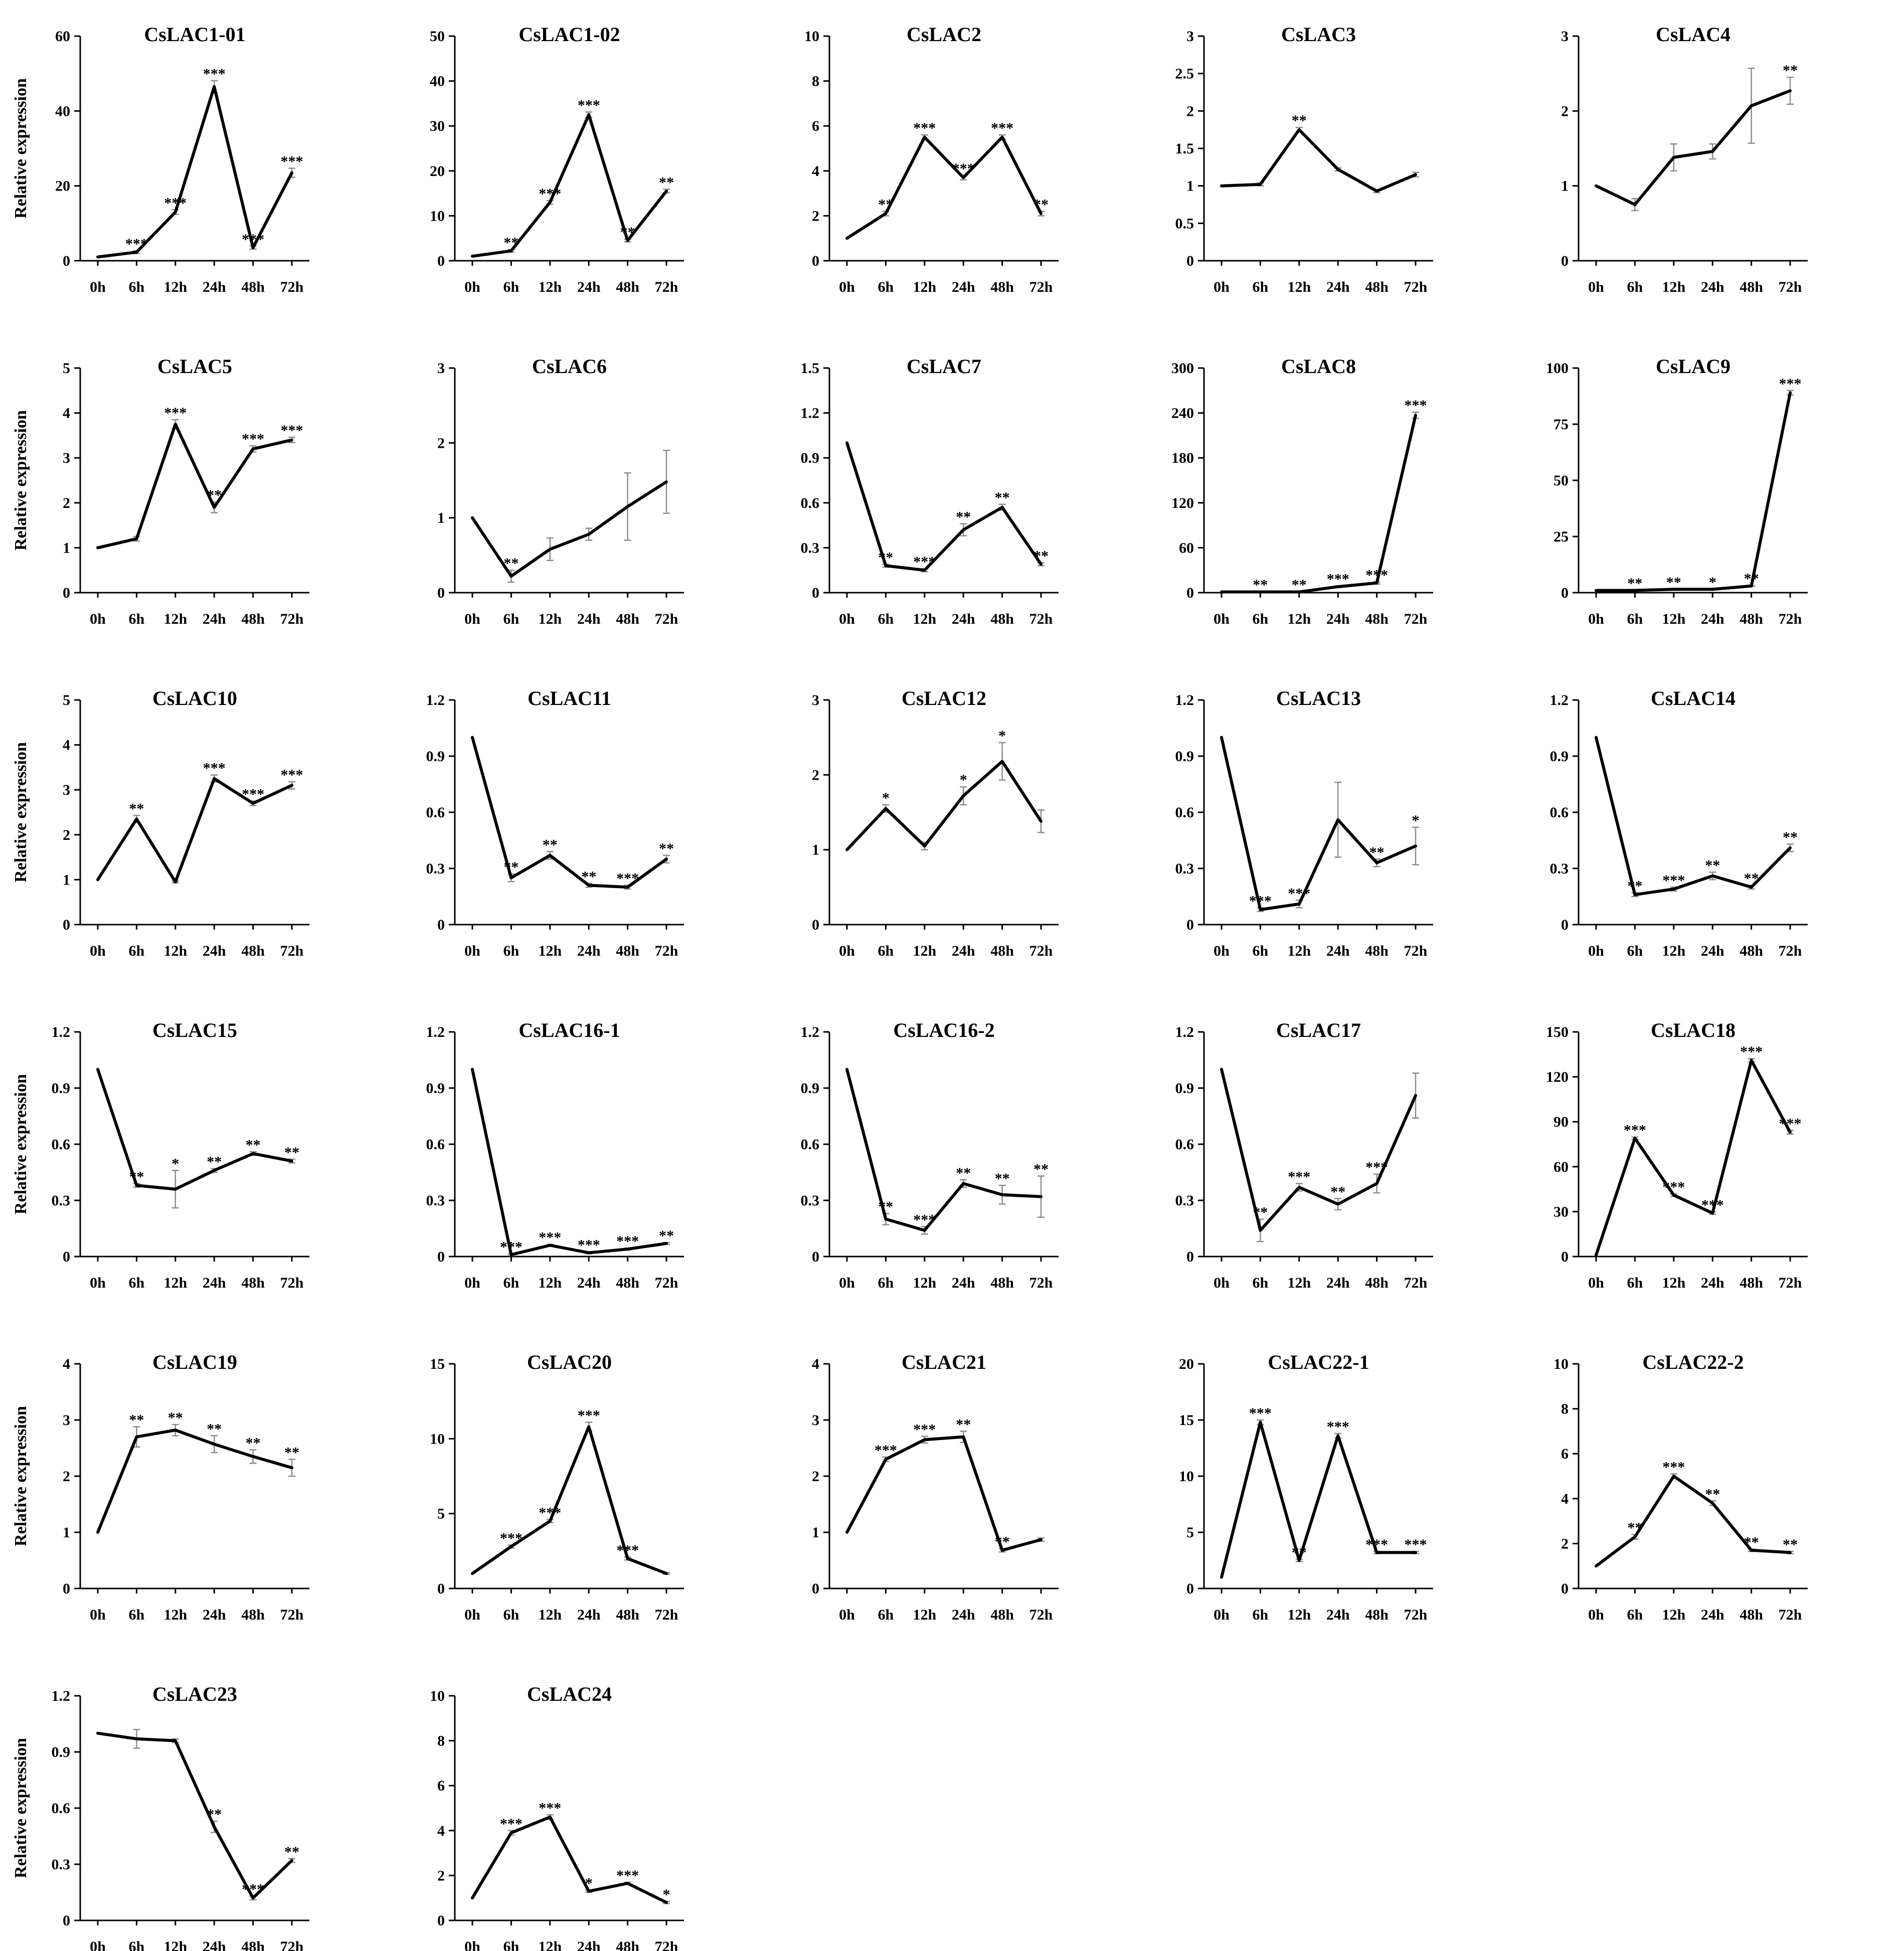 This screenshot has height=1951, width=1904. What do you see at coordinates (1565, 36) in the screenshot?
I see `y-tick-label: 3` at bounding box center [1565, 36].